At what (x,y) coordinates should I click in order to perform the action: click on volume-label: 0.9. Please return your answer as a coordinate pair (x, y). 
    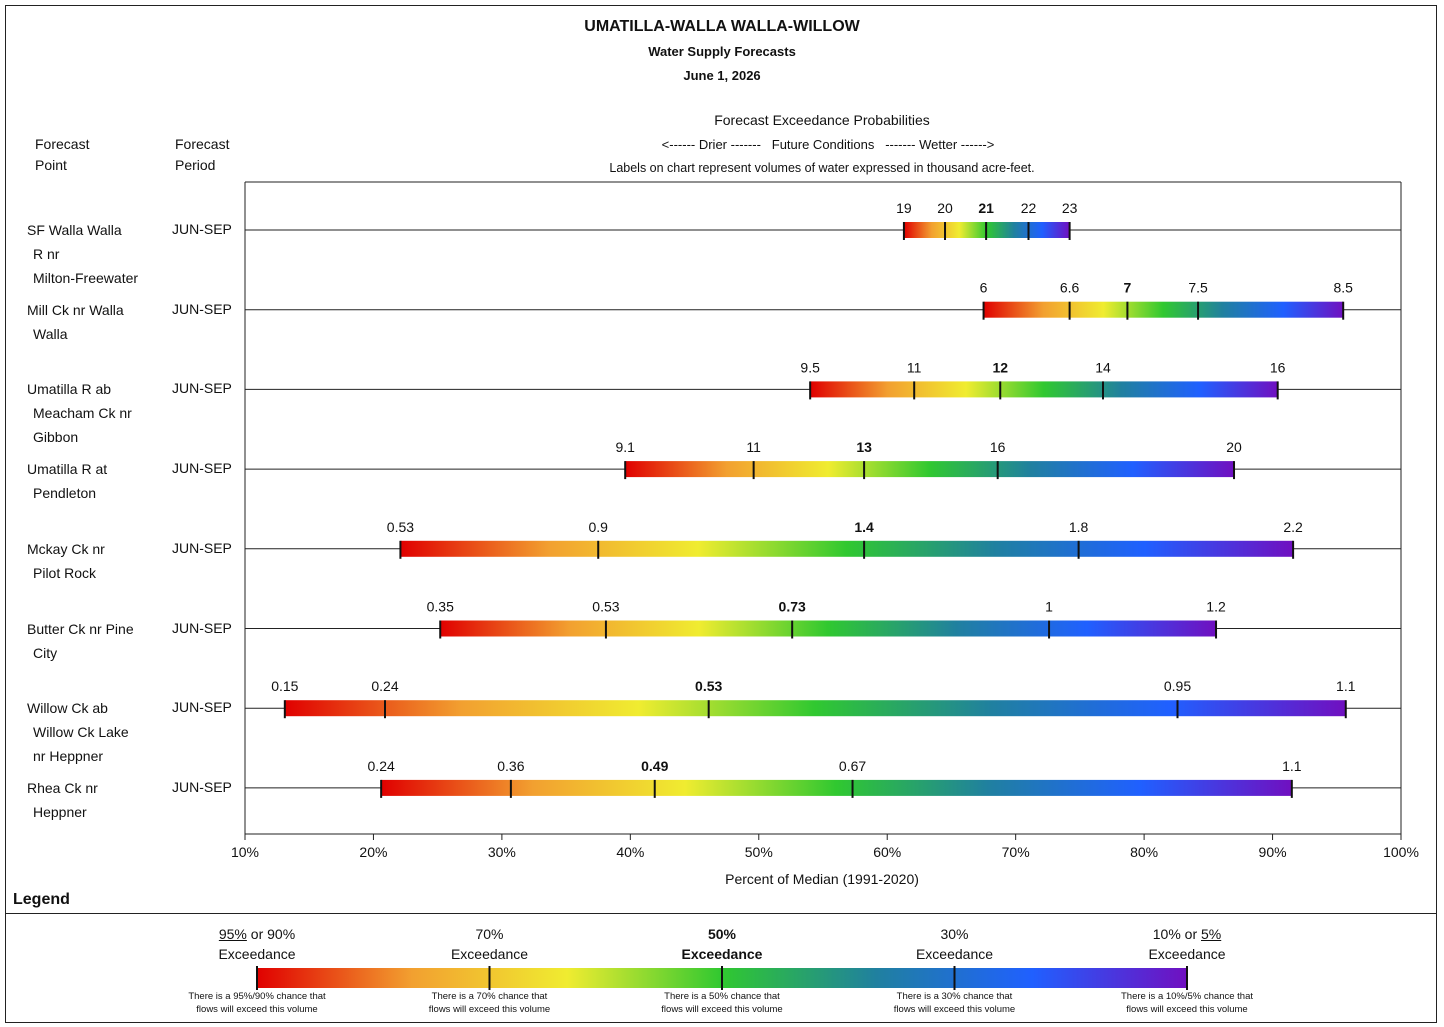
    Looking at the image, I should click on (598, 527).